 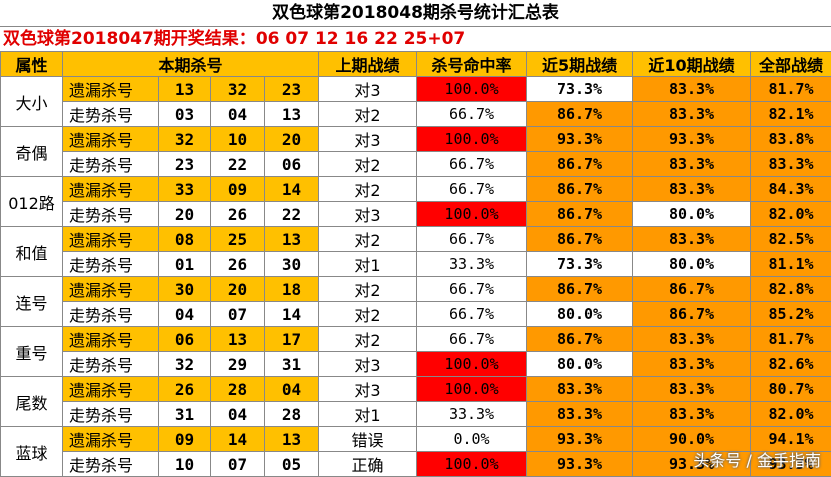 I want to click on kill-number: 01, so click(x=184, y=264).